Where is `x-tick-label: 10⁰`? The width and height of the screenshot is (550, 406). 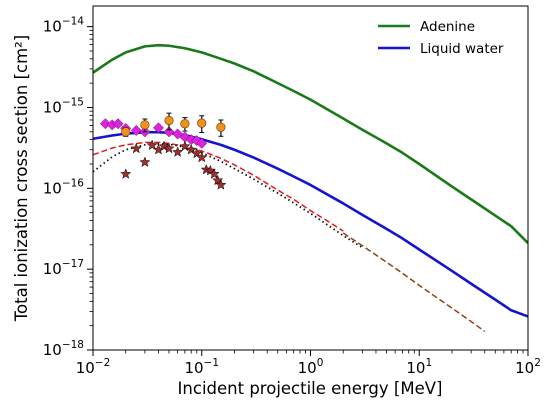 x-tick-label: 10⁰ is located at coordinates (311, 367).